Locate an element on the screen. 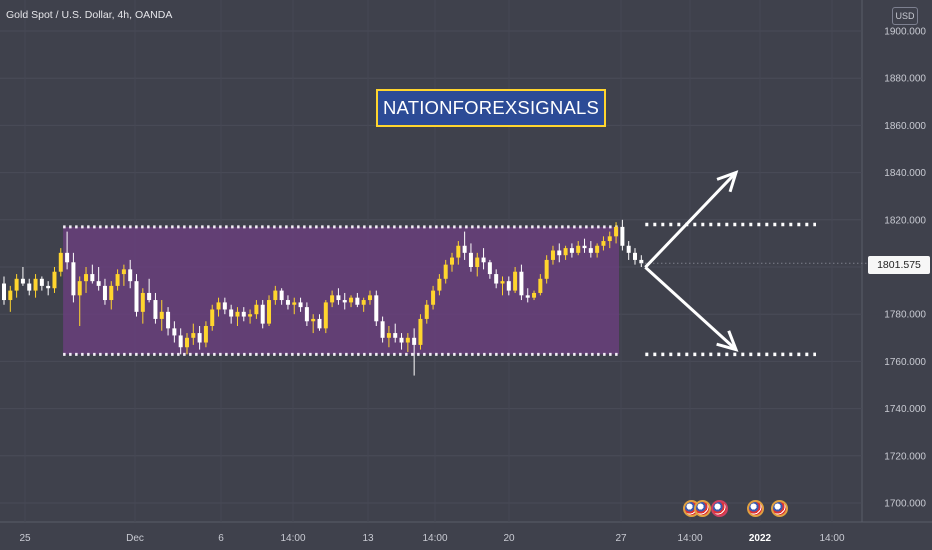 The image size is (932, 550). currency-label: USD is located at coordinates (905, 16).